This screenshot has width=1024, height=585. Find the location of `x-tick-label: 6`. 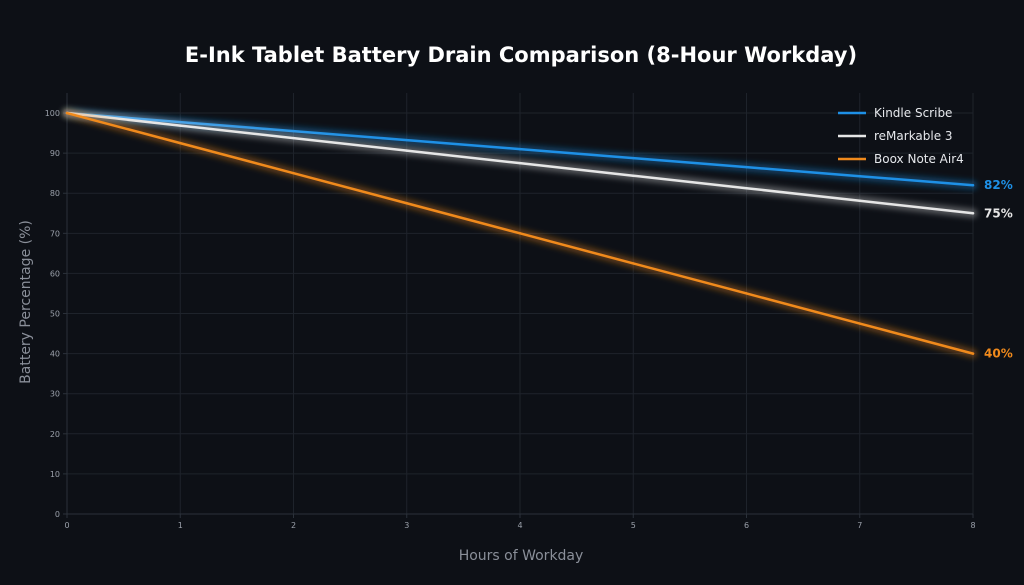

x-tick-label: 6 is located at coordinates (746, 525).